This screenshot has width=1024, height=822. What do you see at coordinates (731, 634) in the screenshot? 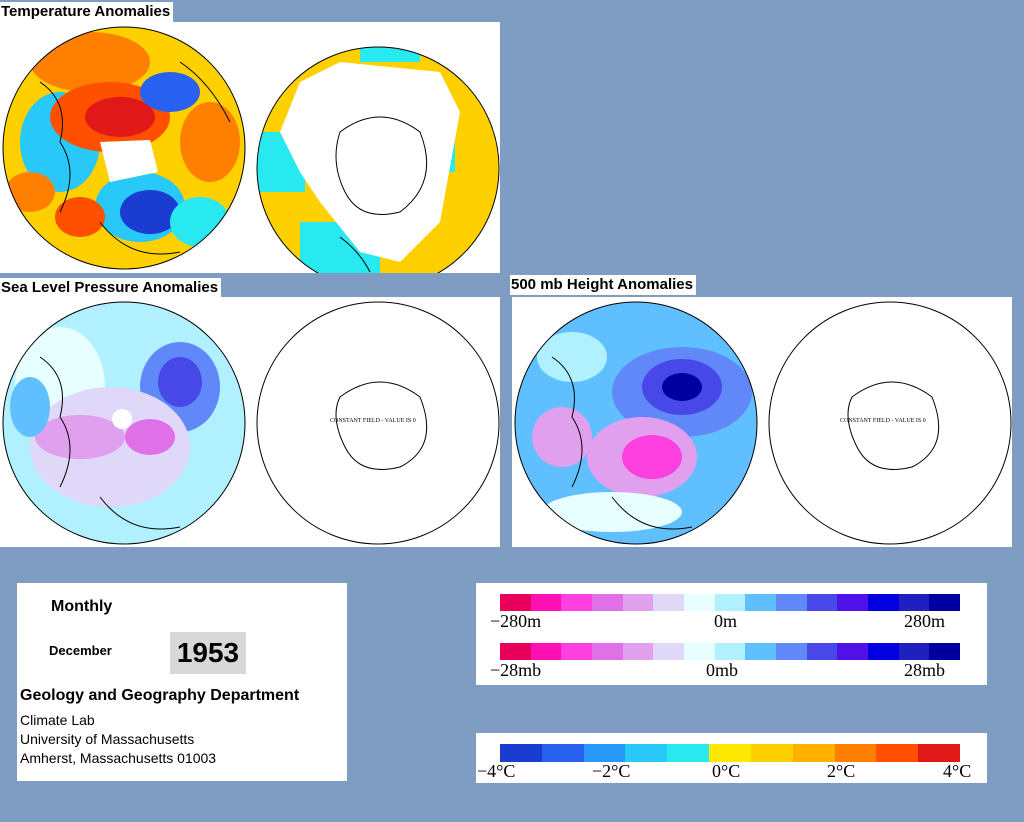
I see `anomaly-legend-box: −280m 0m 280m −28mb 0mb 28mb` at bounding box center [731, 634].